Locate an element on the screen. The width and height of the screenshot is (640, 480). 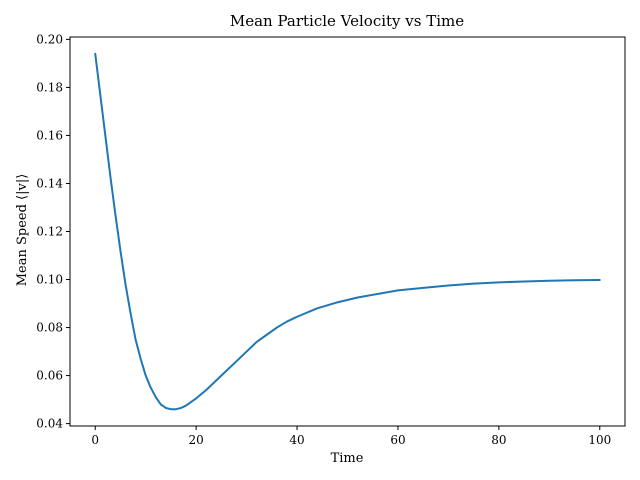
chart-title: Mean Particle Velocity vs Time is located at coordinates (347, 21).